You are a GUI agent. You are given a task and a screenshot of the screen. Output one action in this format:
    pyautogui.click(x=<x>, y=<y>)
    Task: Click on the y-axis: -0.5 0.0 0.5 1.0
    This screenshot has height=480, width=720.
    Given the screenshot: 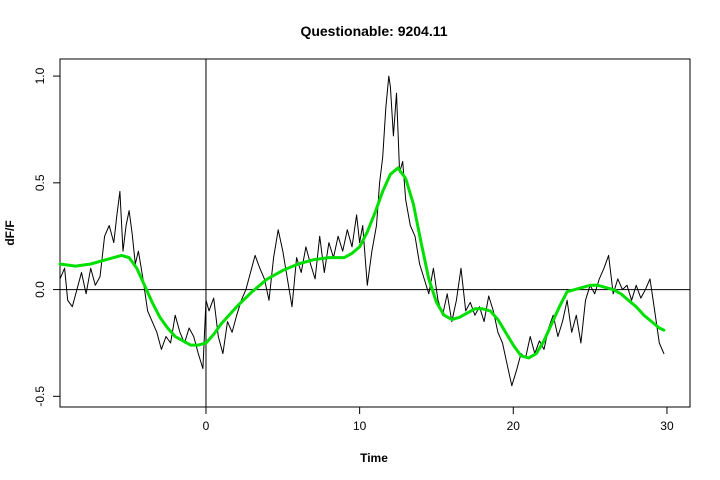 What is the action you would take?
    pyautogui.click(x=46, y=237)
    